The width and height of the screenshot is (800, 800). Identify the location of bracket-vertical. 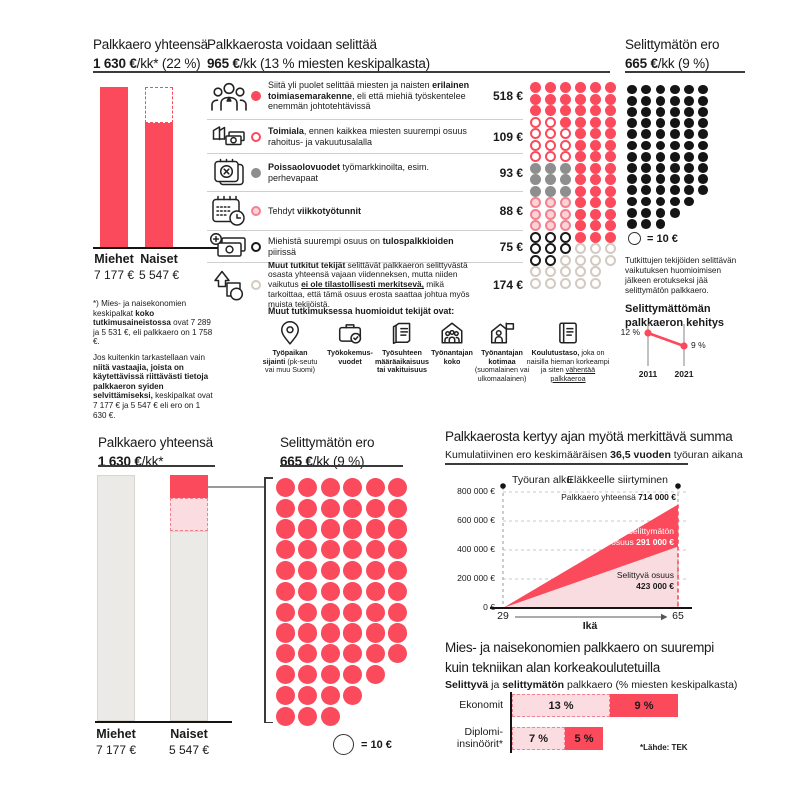
(265, 600).